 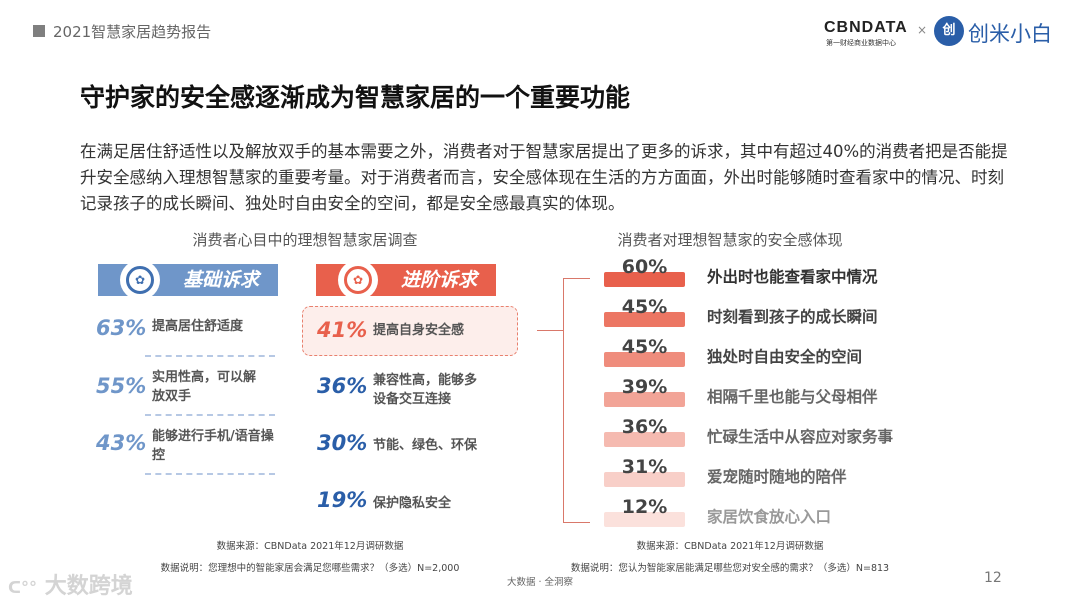 What do you see at coordinates (121, 386) in the screenshot?
I see `basic-pct: 55%` at bounding box center [121, 386].